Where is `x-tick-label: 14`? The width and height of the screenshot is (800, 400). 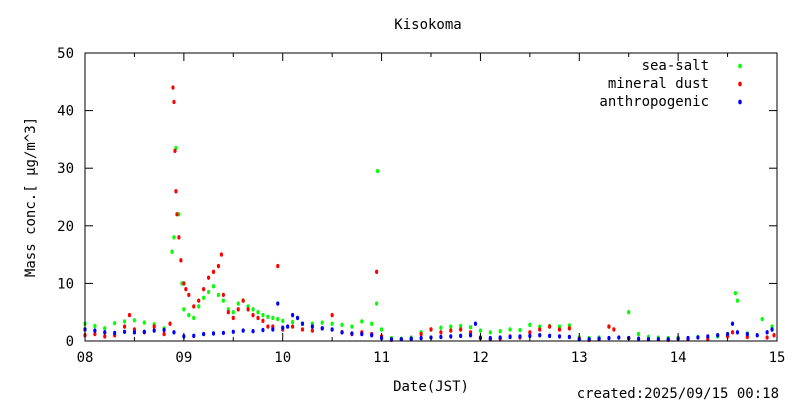 x-tick-label: 14 is located at coordinates (678, 358).